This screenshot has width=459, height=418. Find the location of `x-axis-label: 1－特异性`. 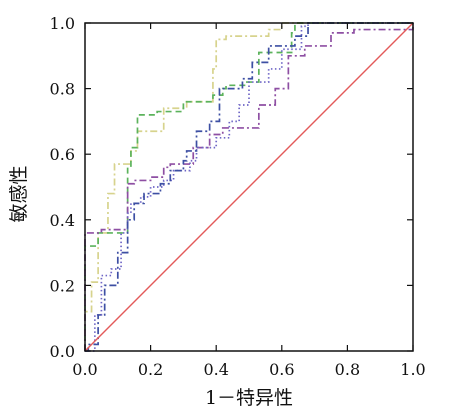

x-axis-label: 1－特异性 is located at coordinates (249, 398).